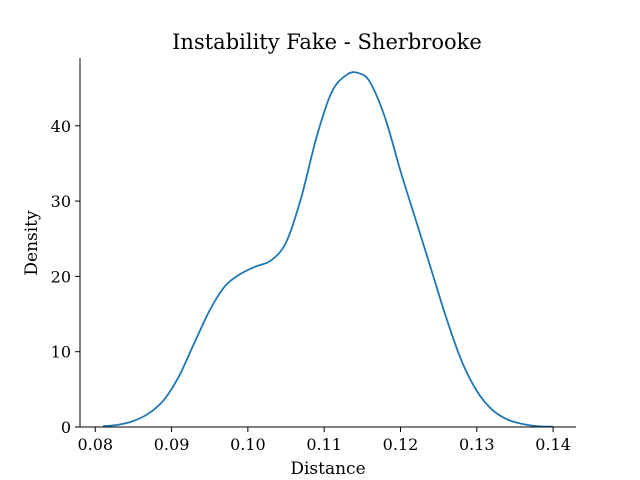  Describe the element at coordinates (477, 444) in the screenshot. I see `x-tick-label: 0.13` at that location.